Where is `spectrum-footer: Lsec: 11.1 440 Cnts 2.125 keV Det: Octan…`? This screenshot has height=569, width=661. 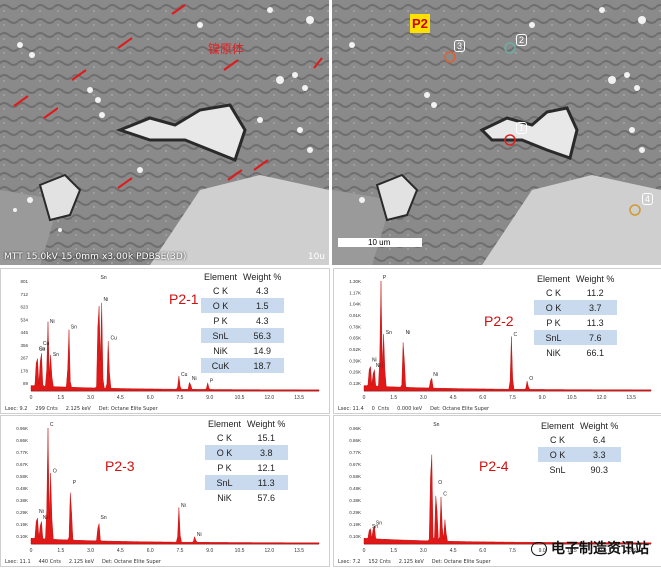 spectrum-footer: Lsec: 11.1 440 Cnts 2.125 keV Det: Octan… is located at coordinates (83, 562).